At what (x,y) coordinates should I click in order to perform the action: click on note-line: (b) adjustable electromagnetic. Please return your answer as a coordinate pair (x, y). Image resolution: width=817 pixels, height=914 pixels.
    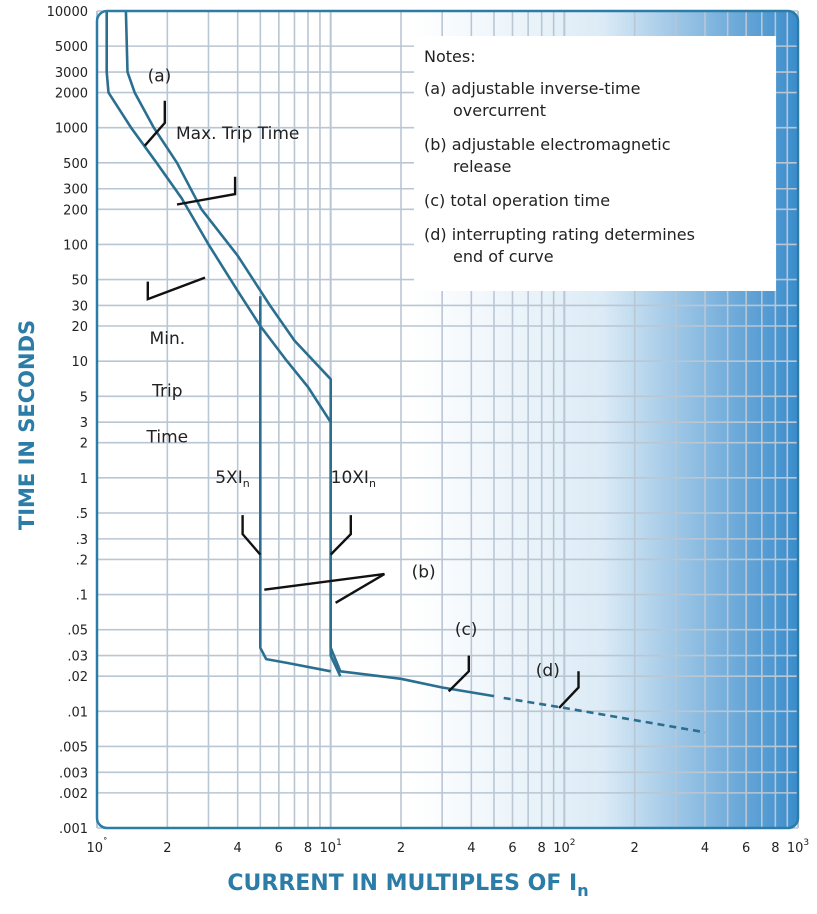
    Looking at the image, I should click on (547, 144).